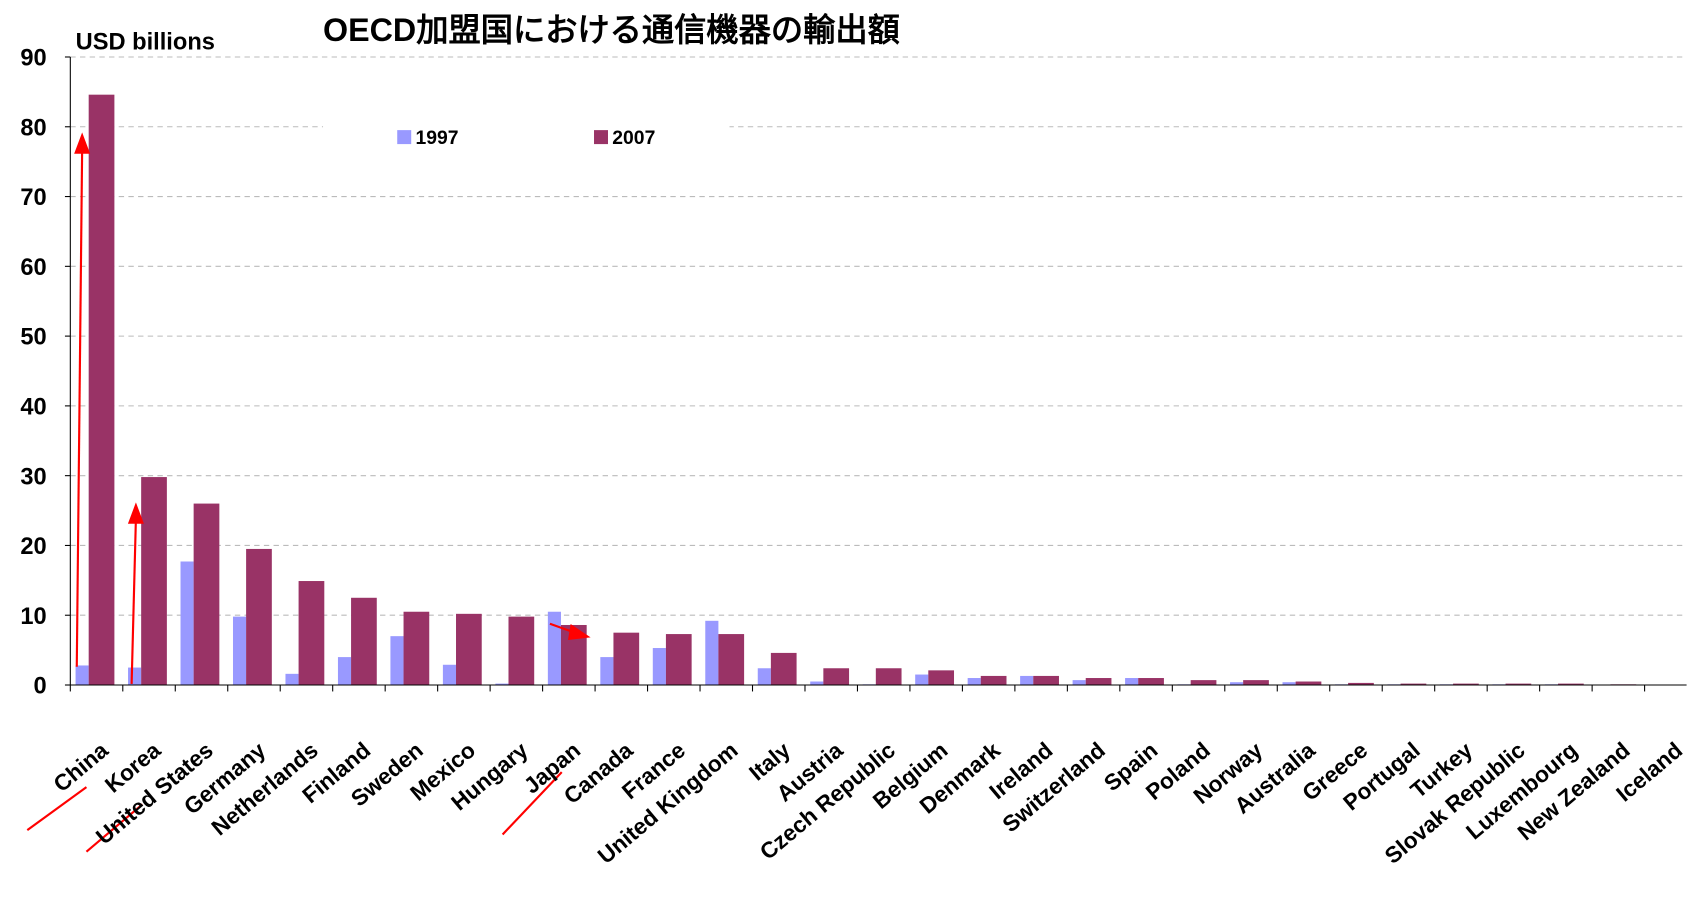 Image resolution: width=1687 pixels, height=899 pixels. I want to click on y-tick-label: 70, so click(33, 198).